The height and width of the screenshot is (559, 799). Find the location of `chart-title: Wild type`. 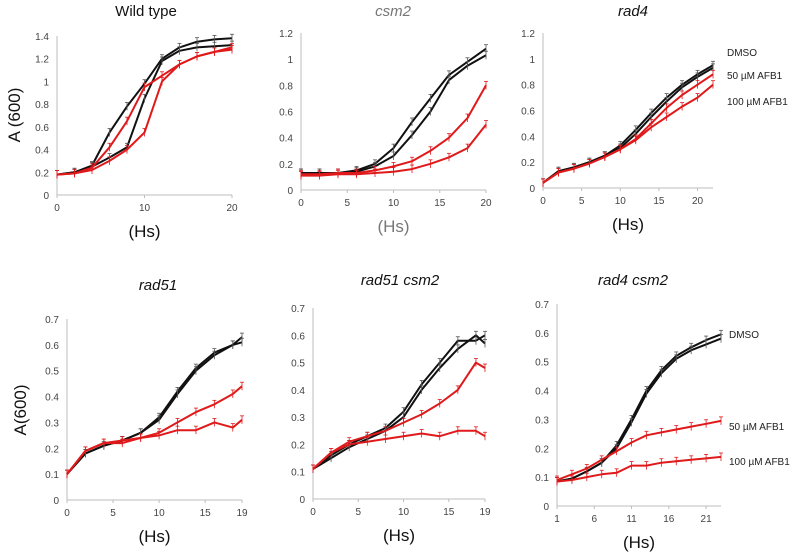

chart-title: Wild type is located at coordinates (146, 11).